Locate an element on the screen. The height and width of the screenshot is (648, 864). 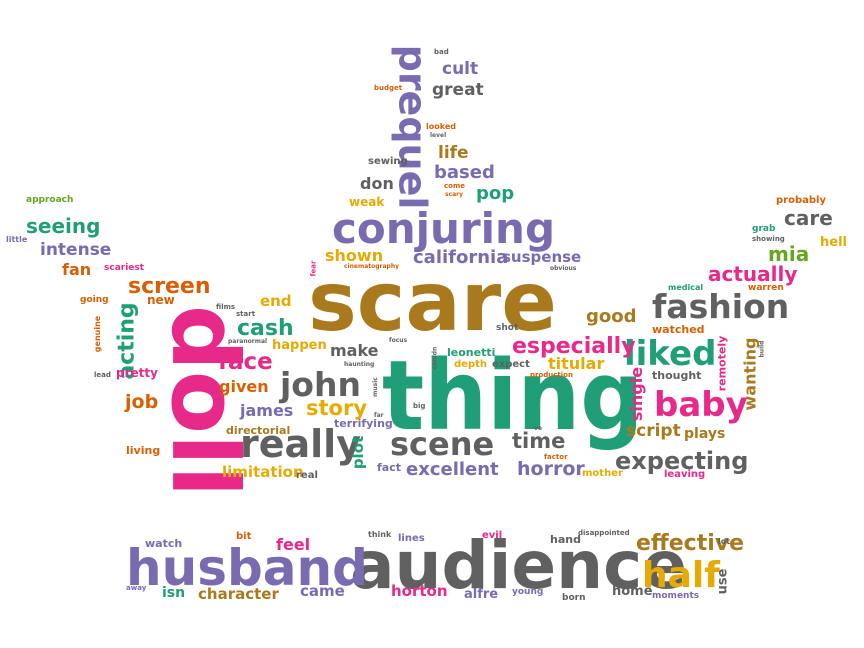
word: big is located at coordinates (419, 406).